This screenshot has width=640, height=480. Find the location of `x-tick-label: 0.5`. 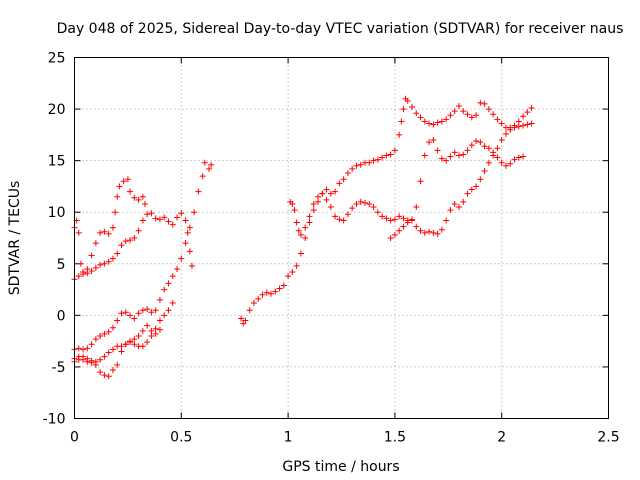

x-tick-label: 0.5 is located at coordinates (181, 438).